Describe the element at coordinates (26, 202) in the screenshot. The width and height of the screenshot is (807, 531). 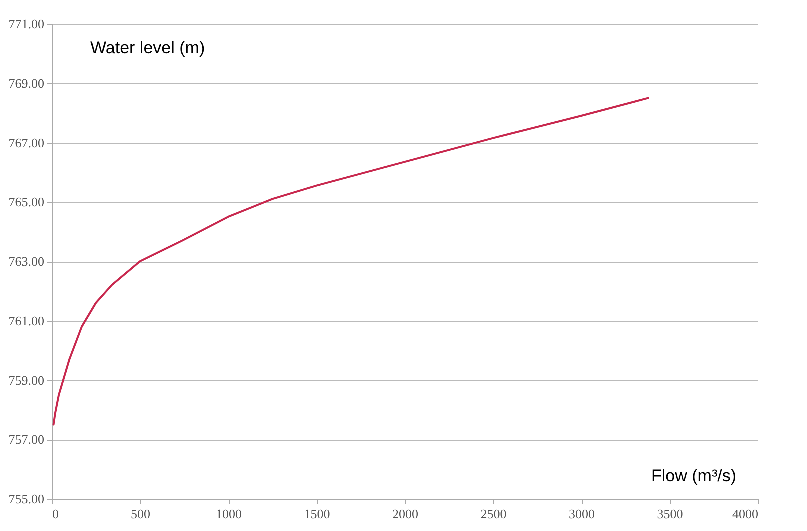
I see `y-tick-label: 765.00` at that location.